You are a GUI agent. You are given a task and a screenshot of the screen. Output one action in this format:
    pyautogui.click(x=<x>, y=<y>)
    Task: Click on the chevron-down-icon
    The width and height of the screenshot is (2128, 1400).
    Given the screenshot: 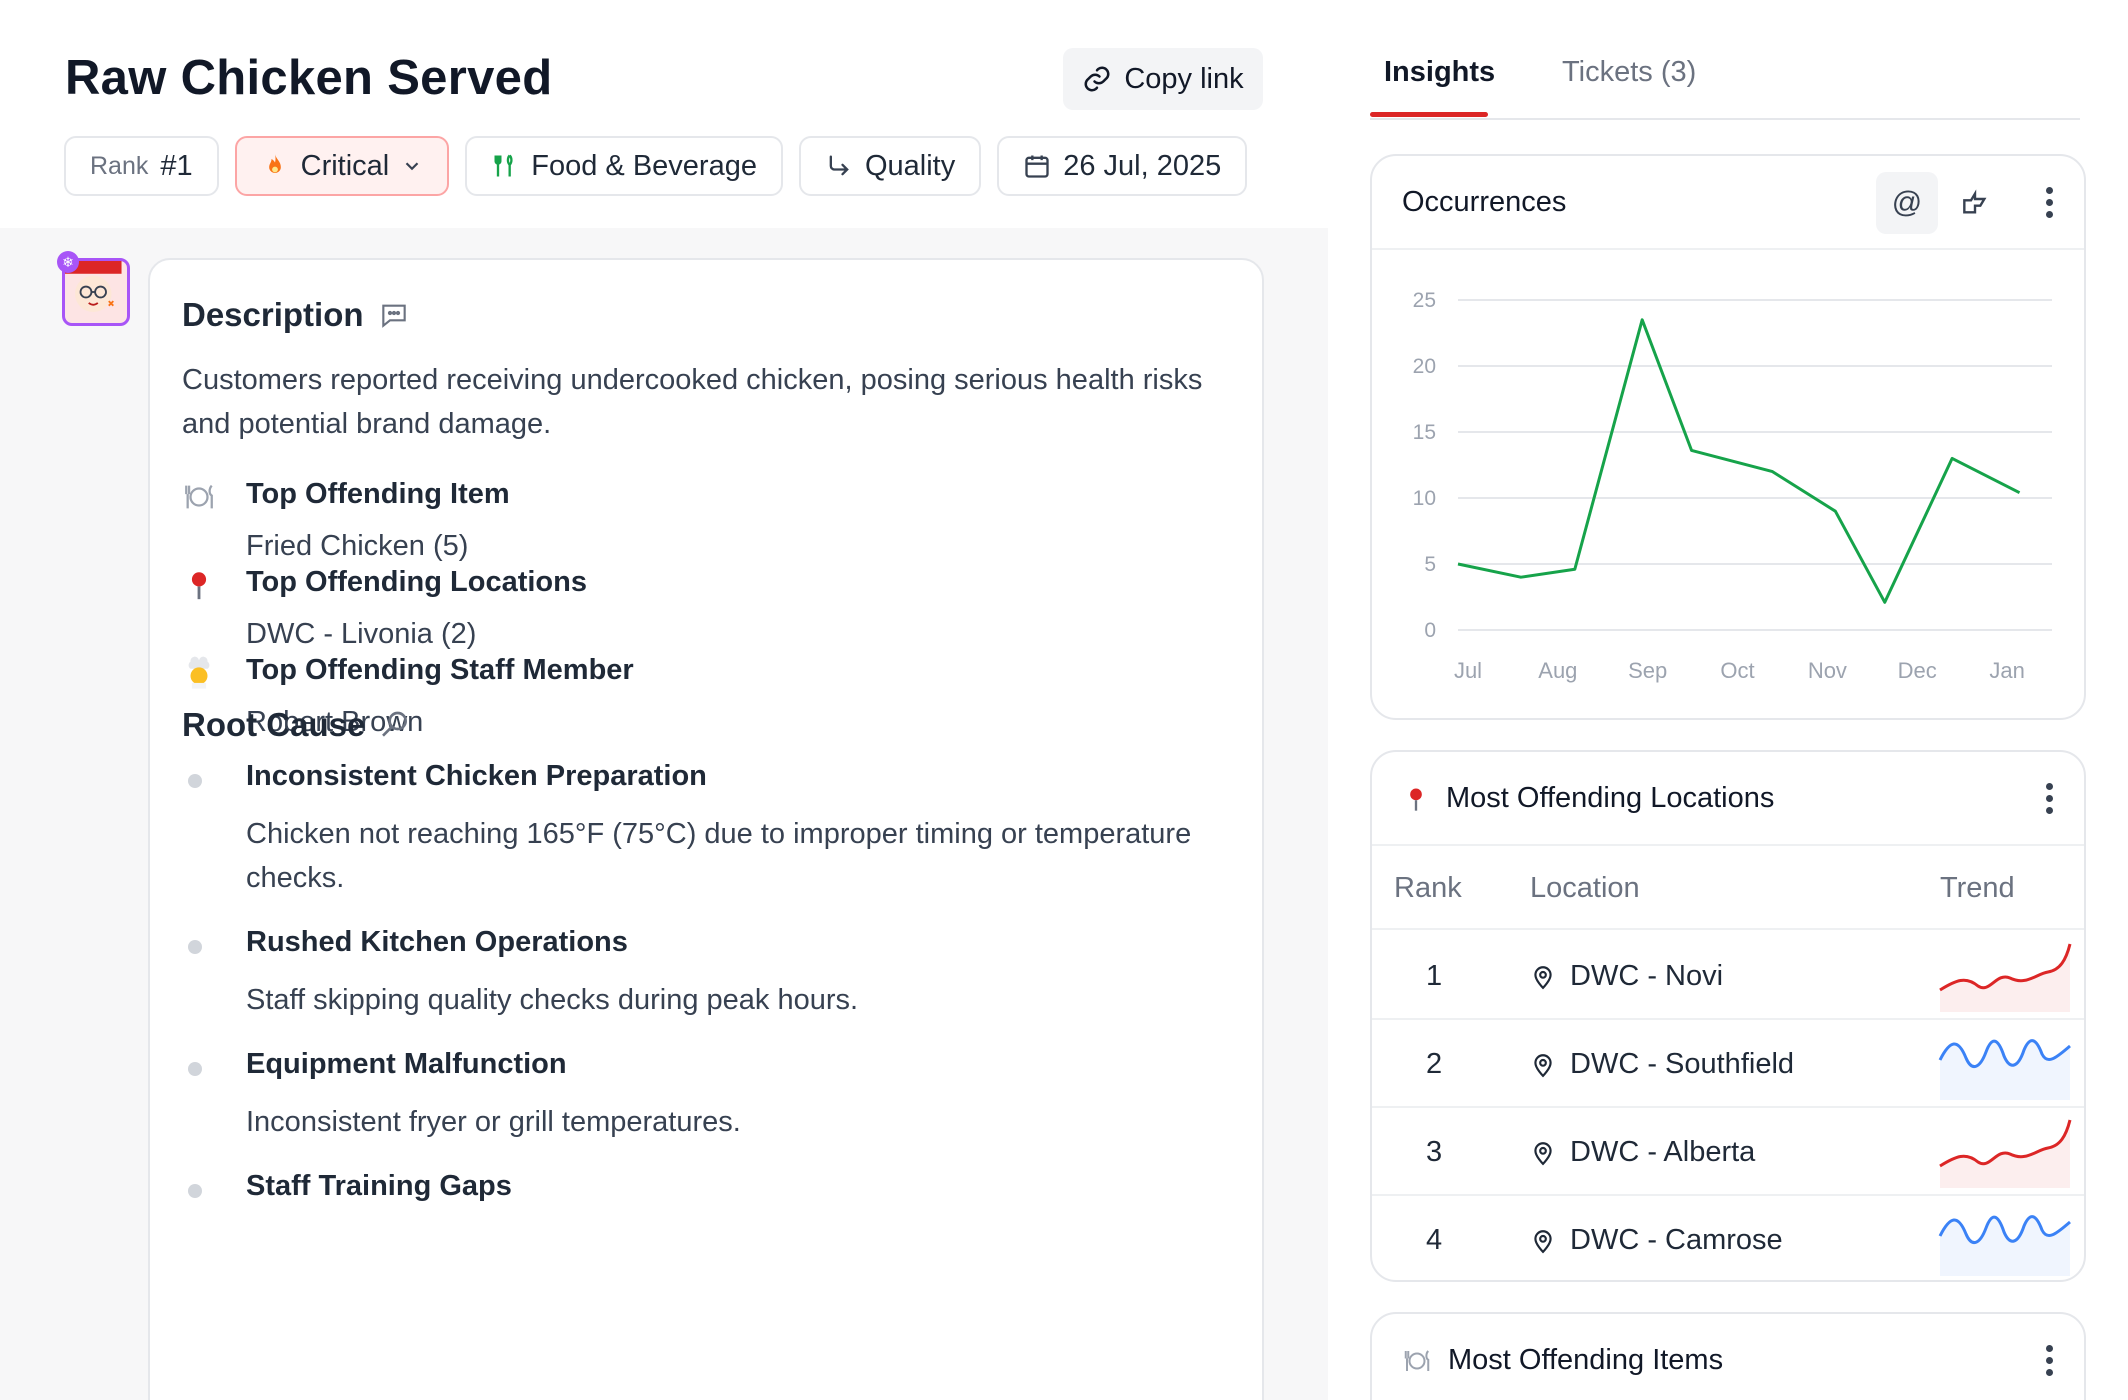 What is the action you would take?
    pyautogui.click(x=412, y=166)
    